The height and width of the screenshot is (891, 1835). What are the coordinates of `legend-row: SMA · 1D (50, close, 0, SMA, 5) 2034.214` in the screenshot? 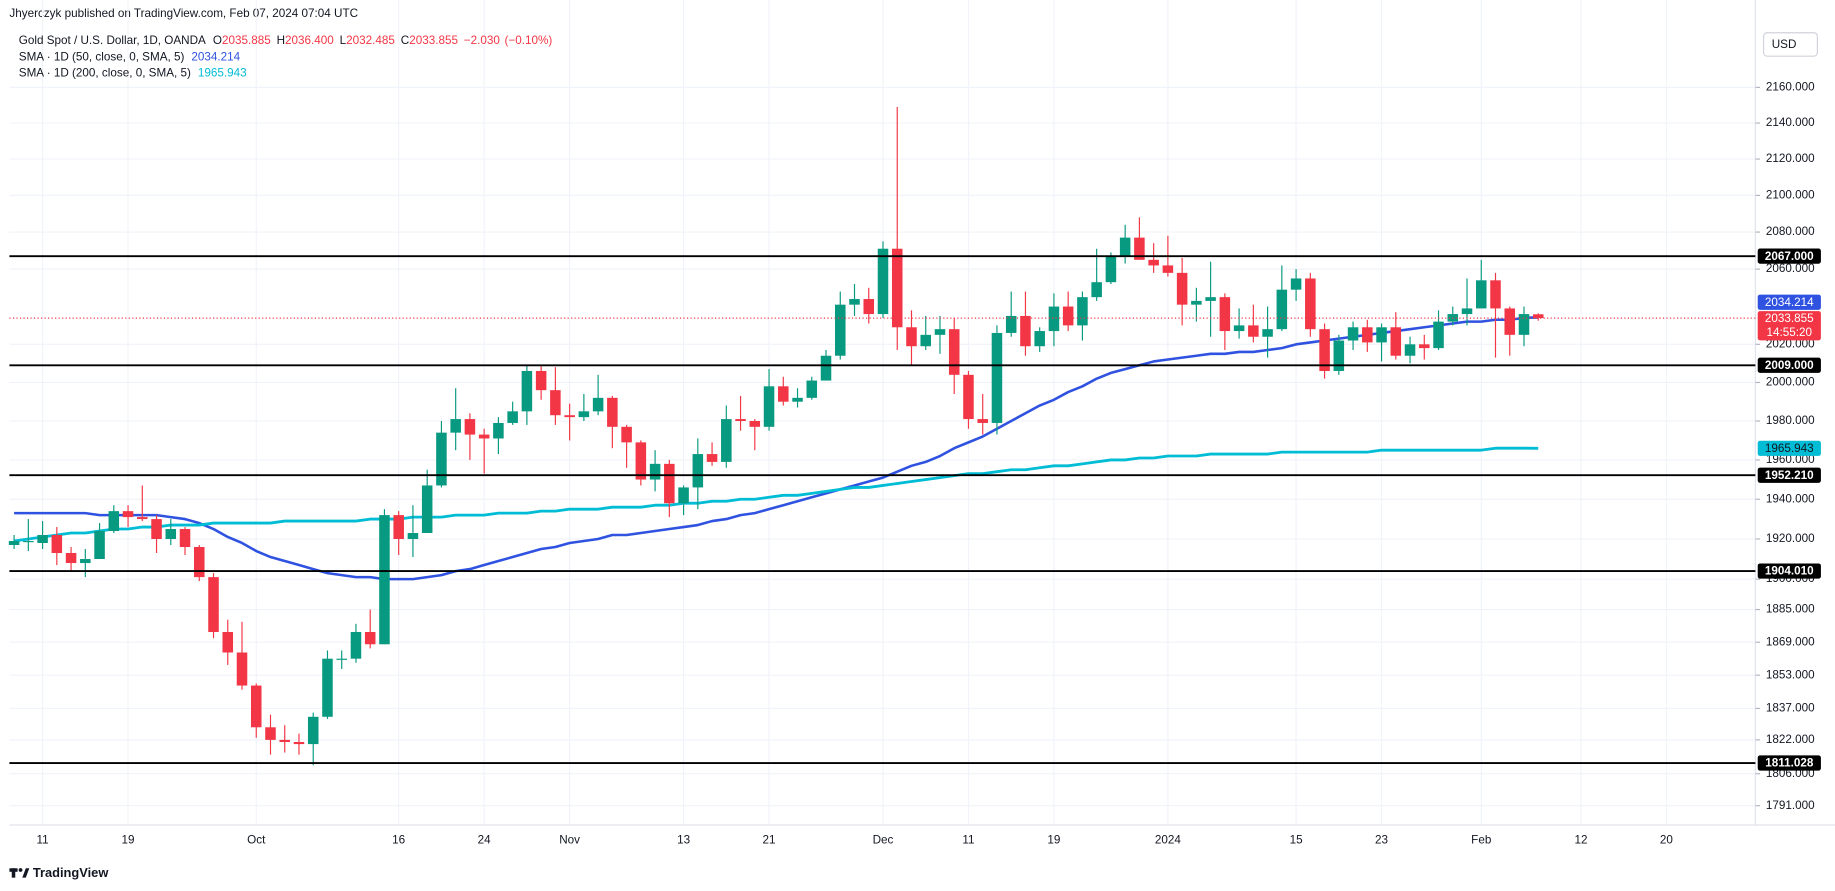 It's located at (130, 56).